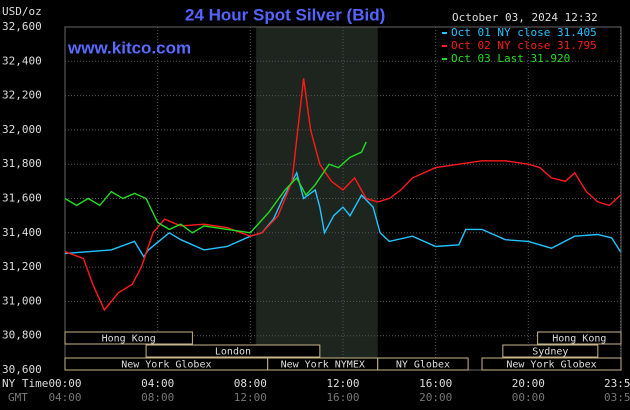  Describe the element at coordinates (435, 397) in the screenshot. I see `x-tick-label-gmt: 20:00` at that location.